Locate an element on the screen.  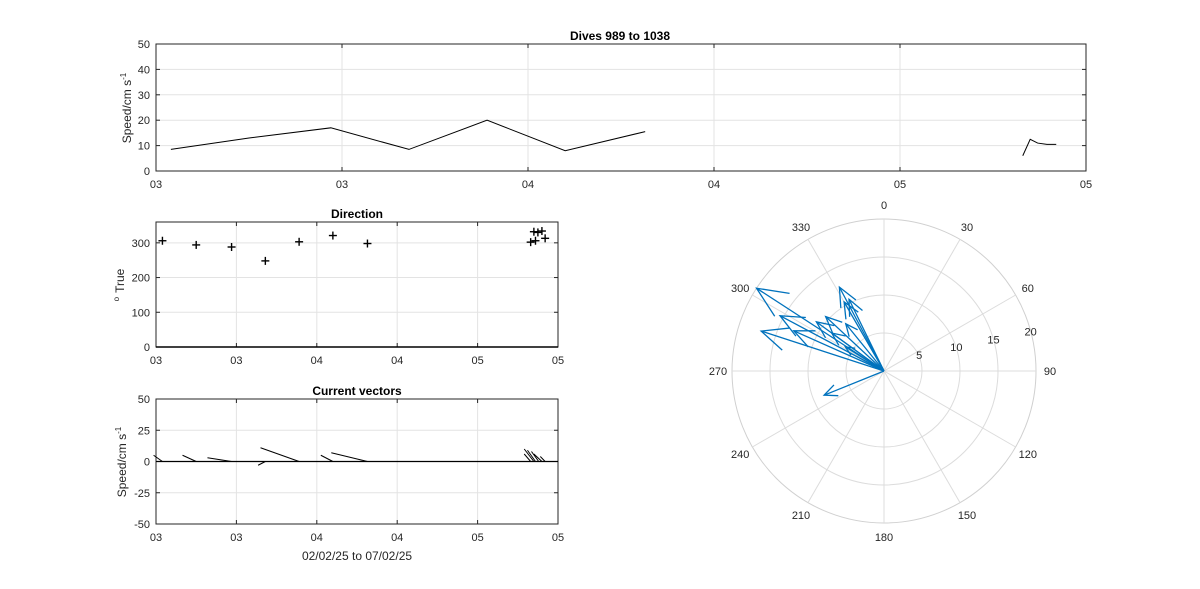
polar-theta-label: 120 is located at coordinates (1028, 455).